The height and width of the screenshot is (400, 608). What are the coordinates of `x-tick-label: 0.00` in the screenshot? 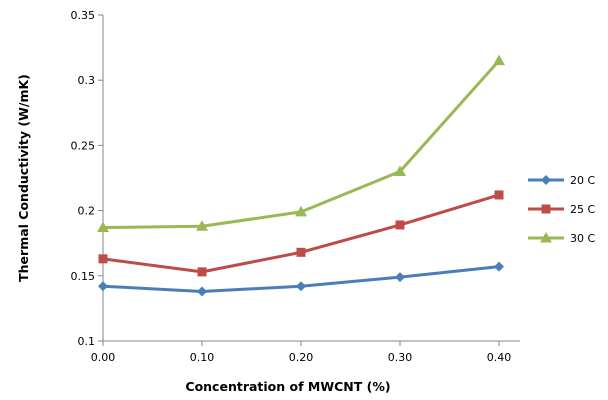 It's located at (103, 357).